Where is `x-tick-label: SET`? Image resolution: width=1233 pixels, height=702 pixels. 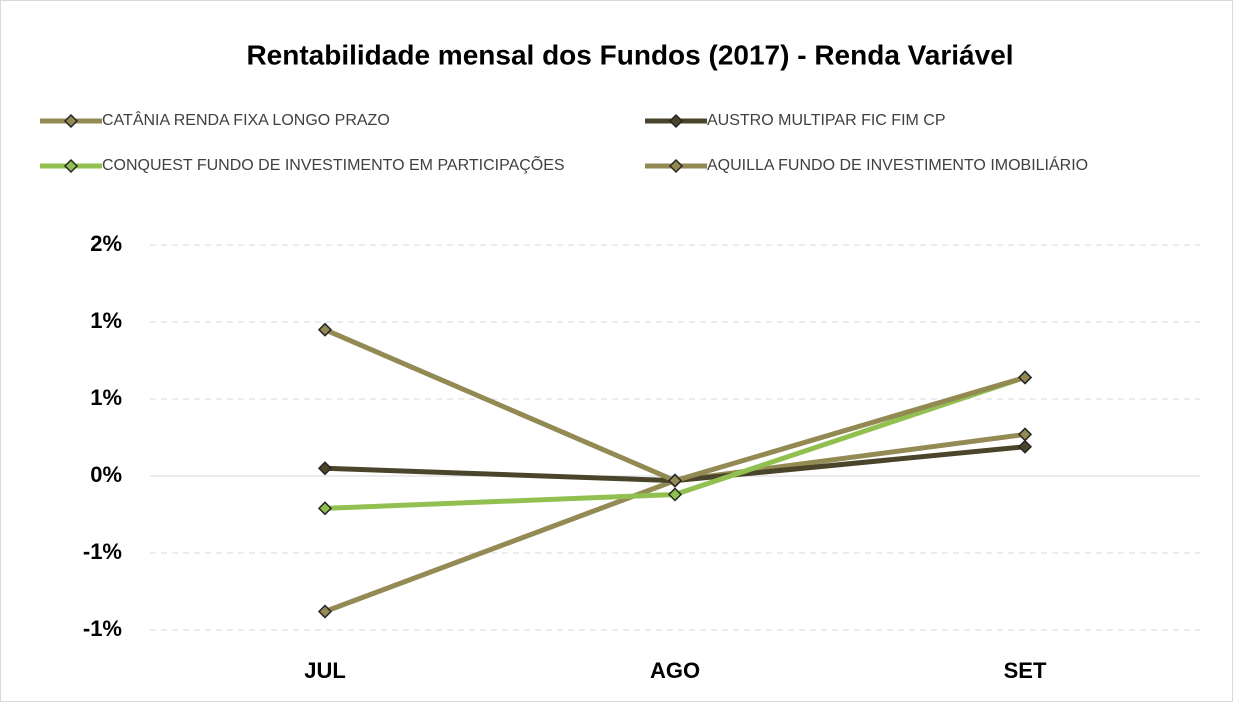 x-tick-label: SET is located at coordinates (1025, 670).